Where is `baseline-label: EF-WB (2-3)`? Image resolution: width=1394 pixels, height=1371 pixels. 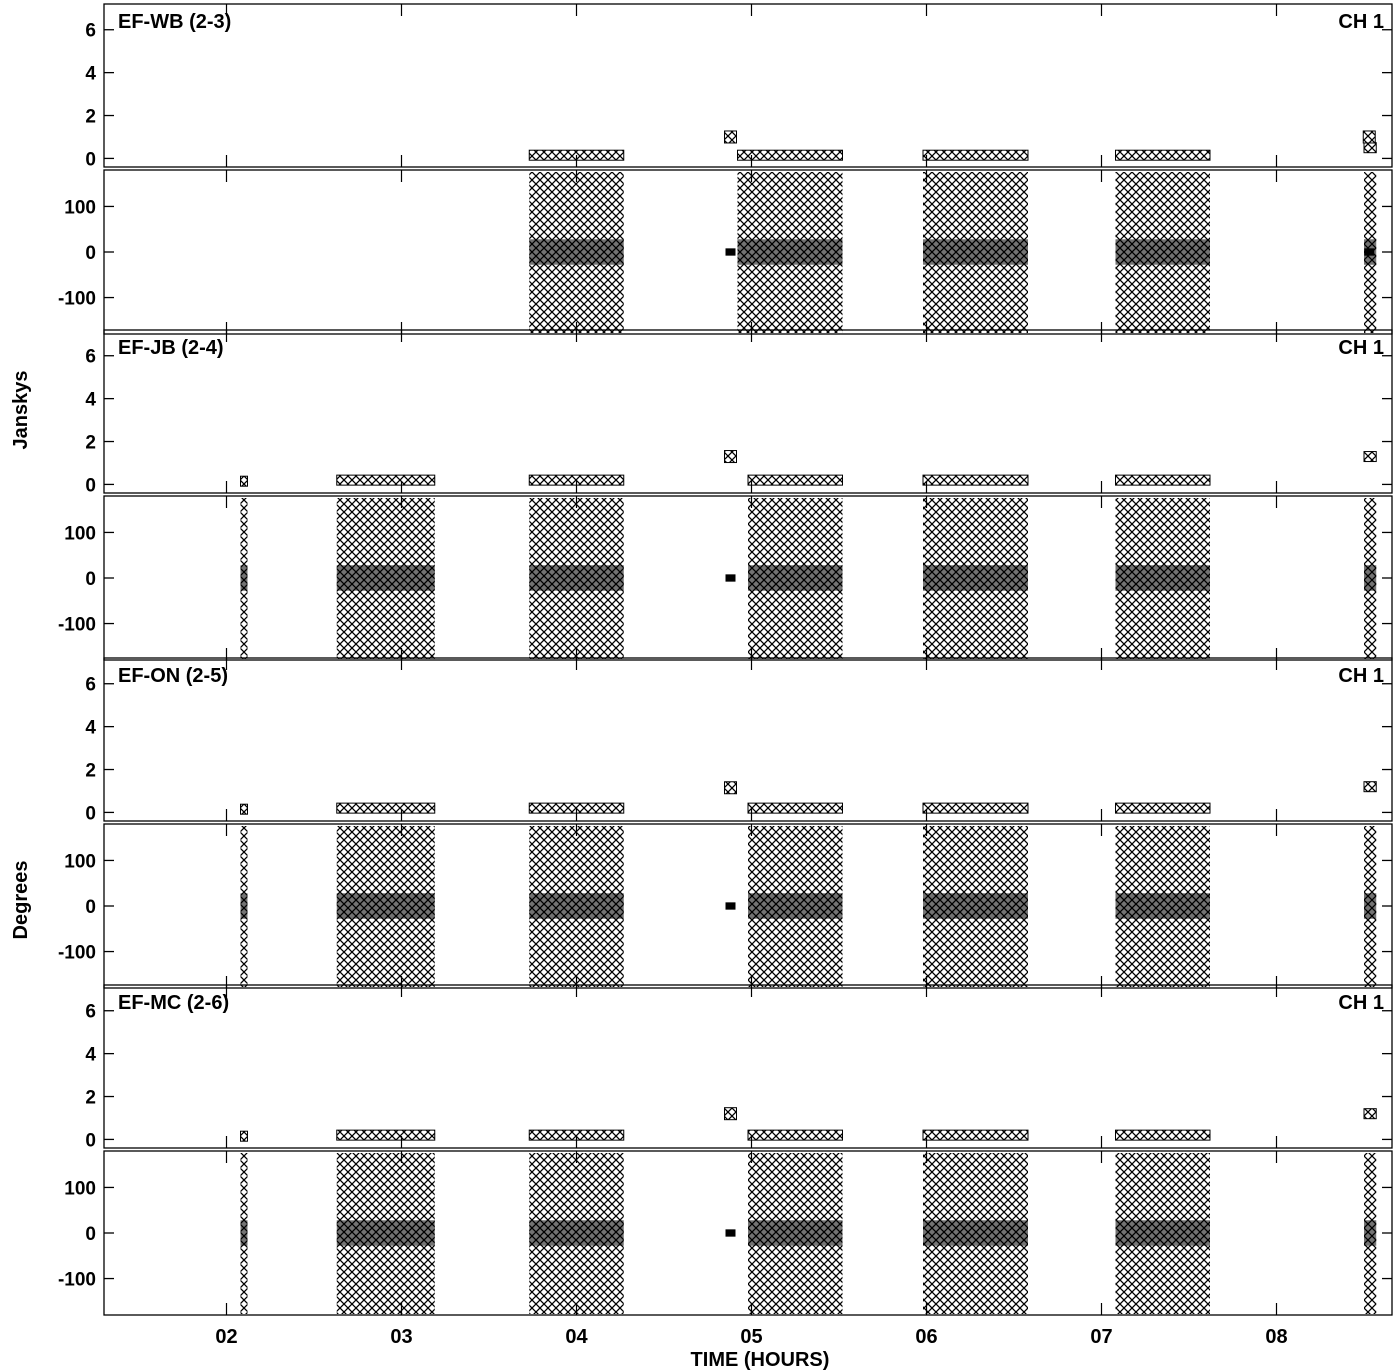
baseline-label: EF-WB (2-3) is located at coordinates (174, 22).